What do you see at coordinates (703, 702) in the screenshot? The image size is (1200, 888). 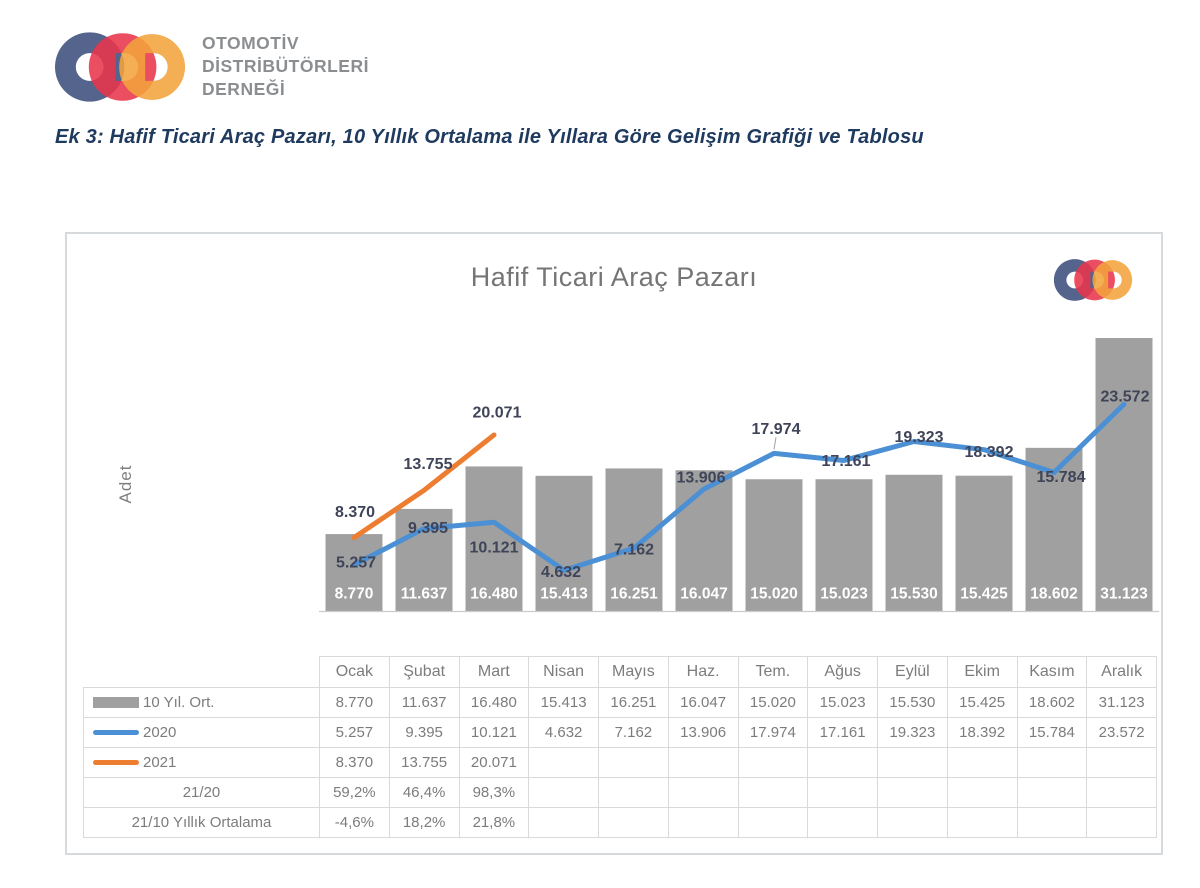 I see `table-cell-10 Yıl. Ort.-Haz.: 16.047` at bounding box center [703, 702].